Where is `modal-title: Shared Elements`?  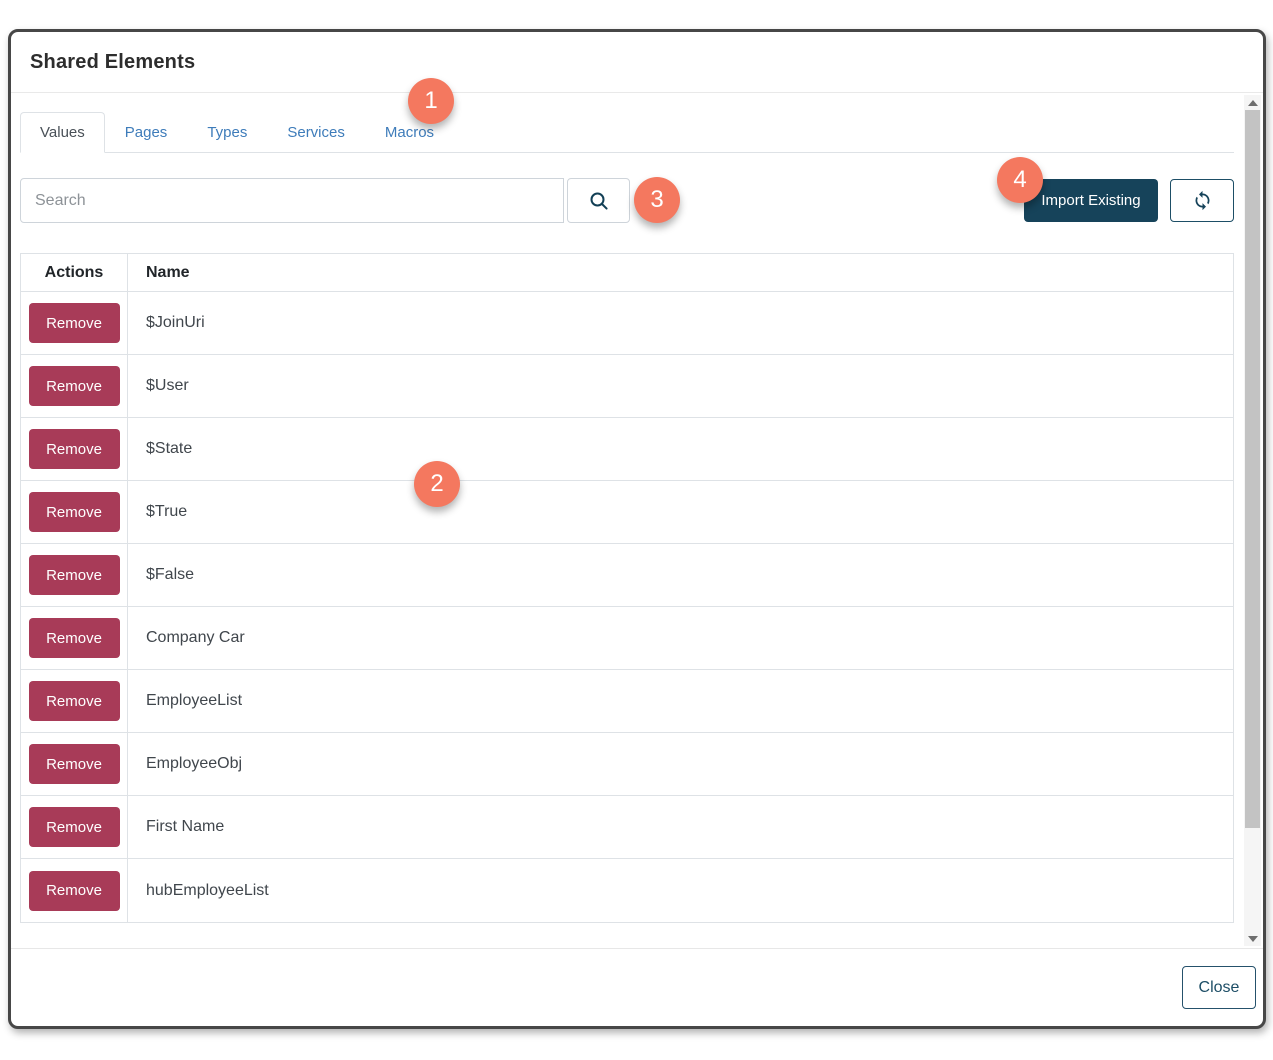 modal-title: Shared Elements is located at coordinates (113, 61).